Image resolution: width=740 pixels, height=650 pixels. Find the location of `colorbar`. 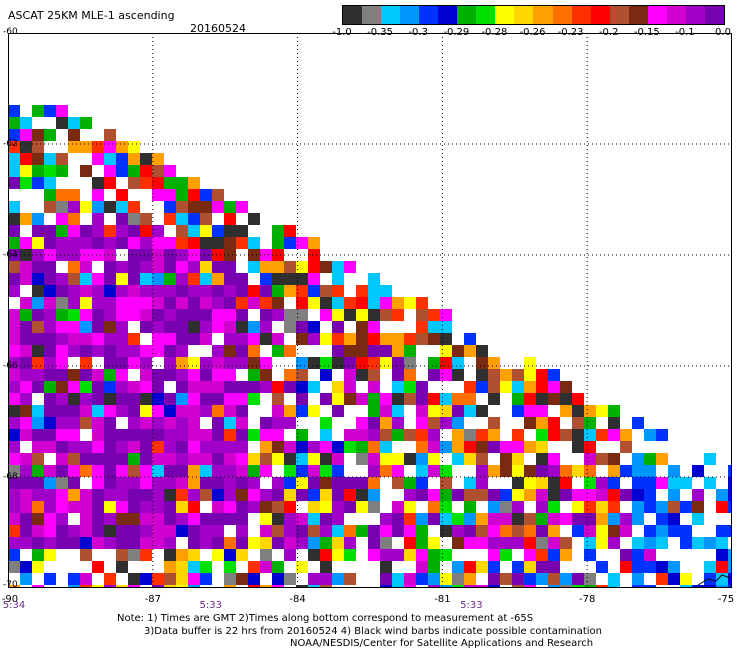

colorbar is located at coordinates (533, 15).